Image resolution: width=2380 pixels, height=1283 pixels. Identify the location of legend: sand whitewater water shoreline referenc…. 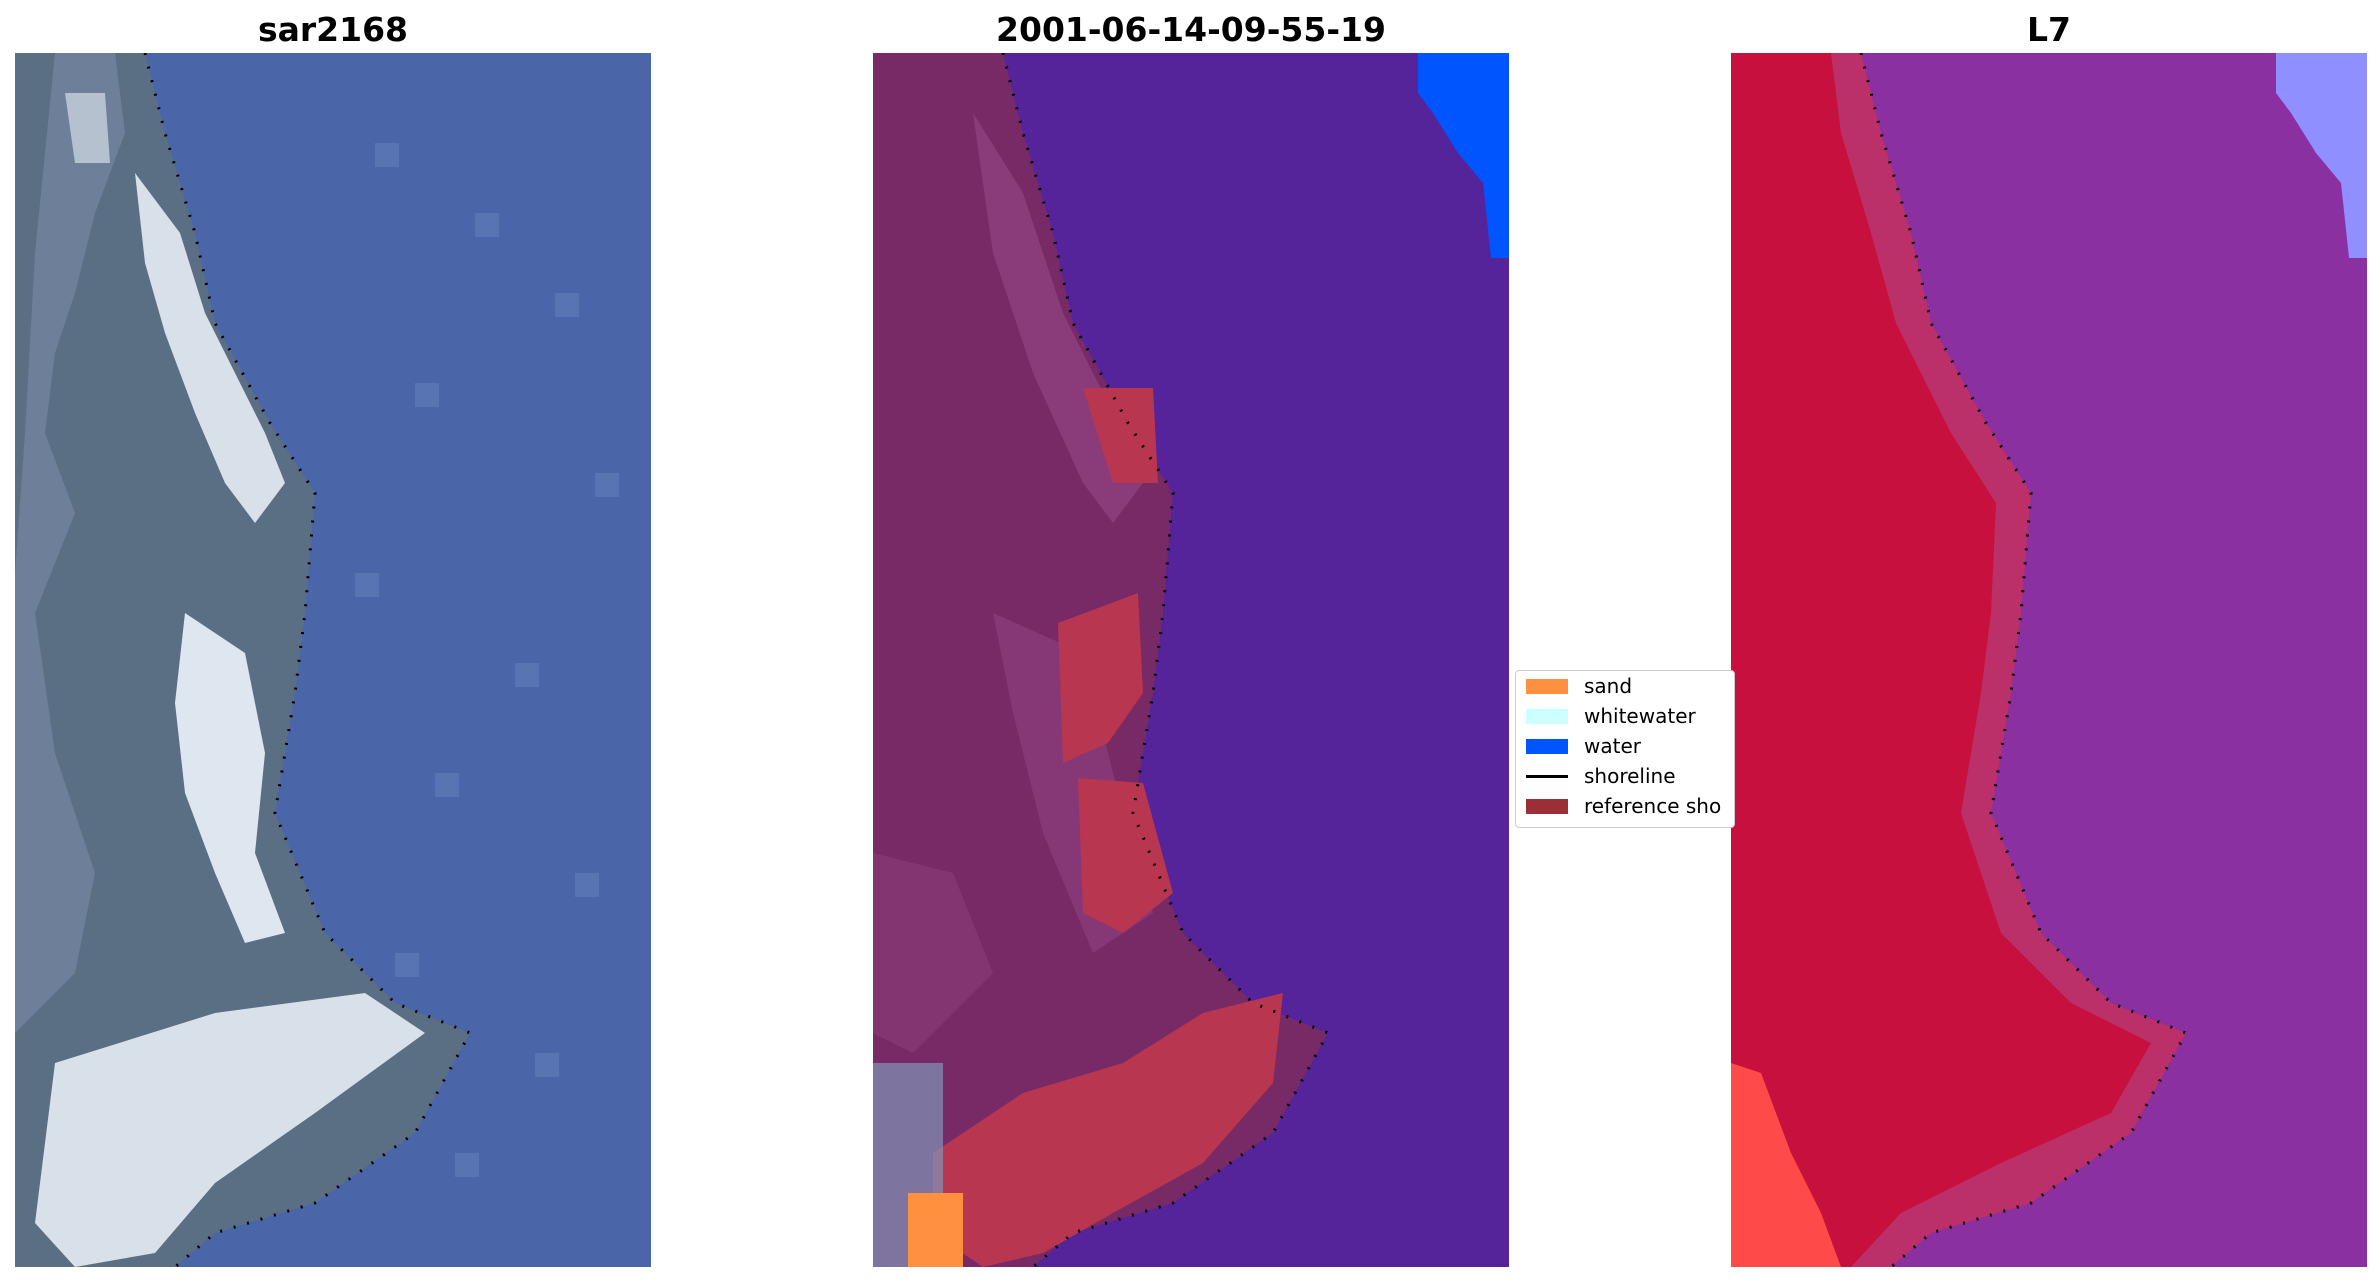
(1625, 749).